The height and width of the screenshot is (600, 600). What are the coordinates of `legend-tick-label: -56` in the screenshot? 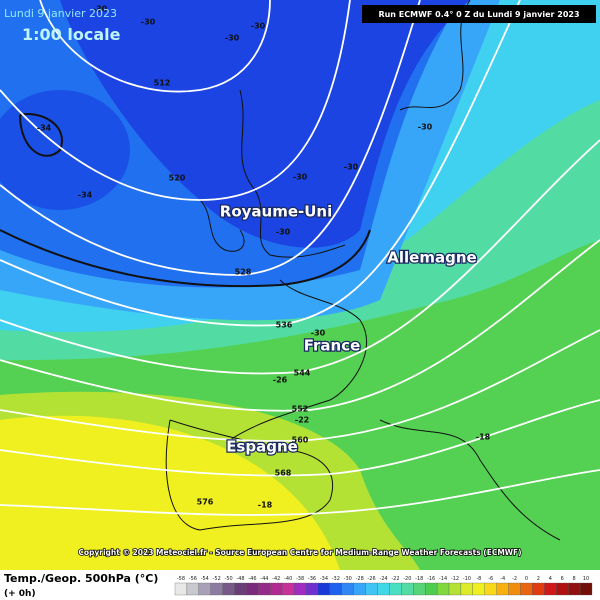 It's located at (193, 579).